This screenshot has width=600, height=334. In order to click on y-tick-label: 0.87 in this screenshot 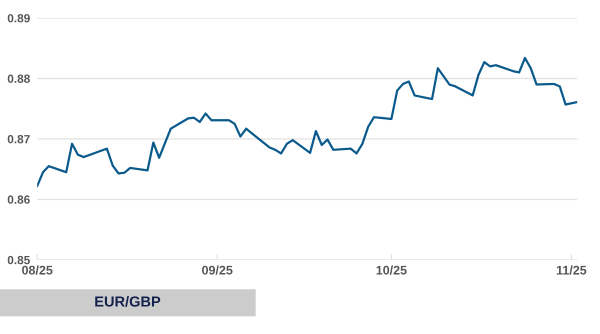, I will do `click(19, 139)`.